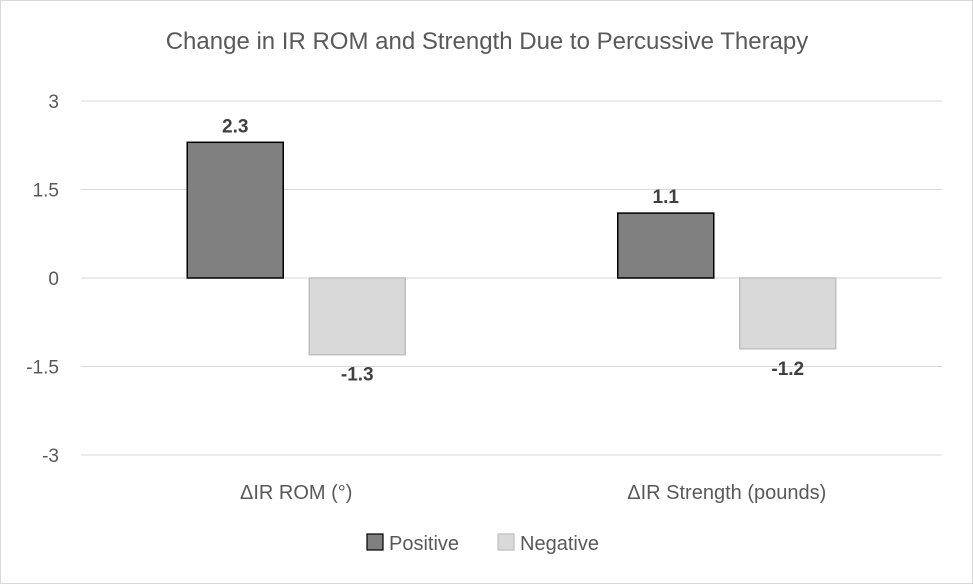  I want to click on data-label: -1.2, so click(787, 369).